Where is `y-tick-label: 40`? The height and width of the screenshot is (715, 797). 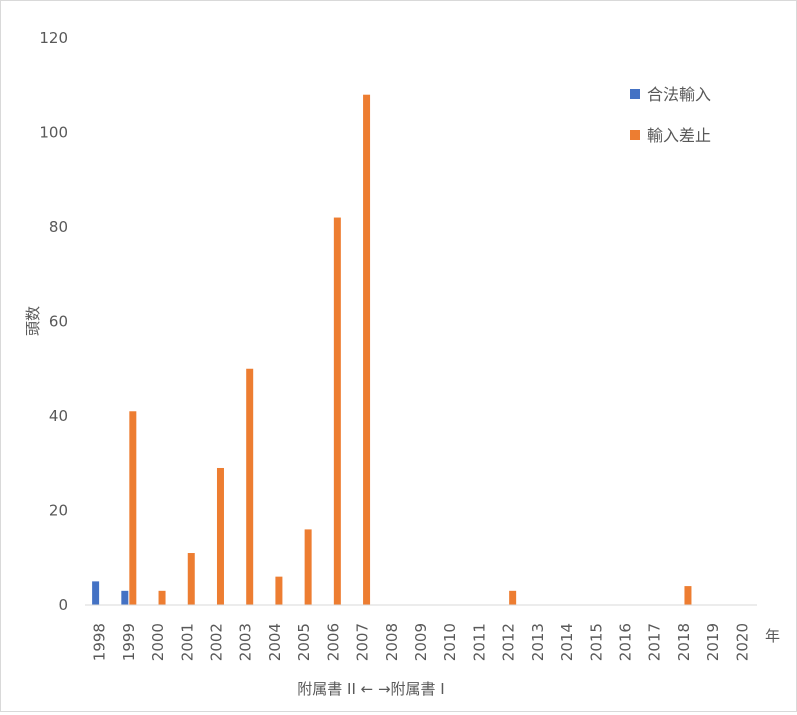
y-tick-label: 40 is located at coordinates (58, 416).